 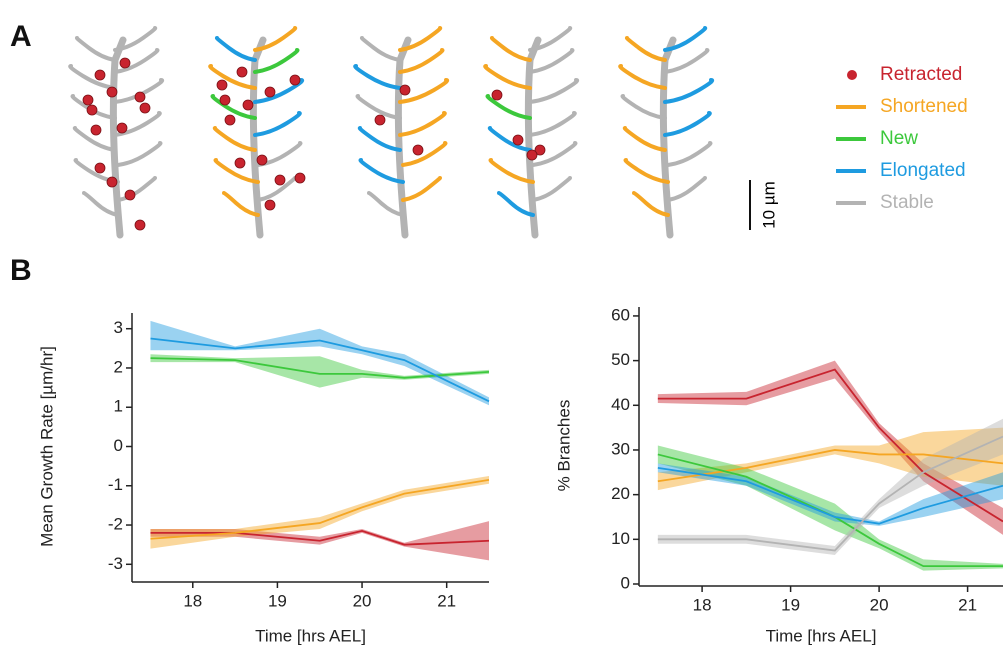 What do you see at coordinates (907, 202) in the screenshot?
I see `legend-label: Stable` at bounding box center [907, 202].